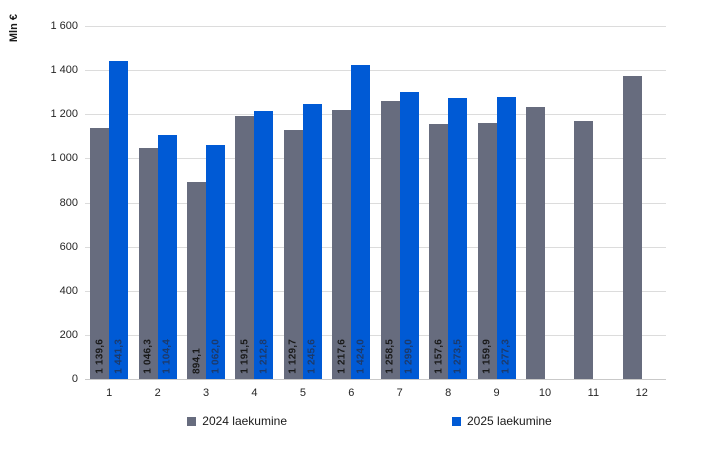 Image resolution: width=701 pixels, height=450 pixels. What do you see at coordinates (216, 356) in the screenshot?
I see `bar-data-label: 1 062,0` at bounding box center [216, 356].